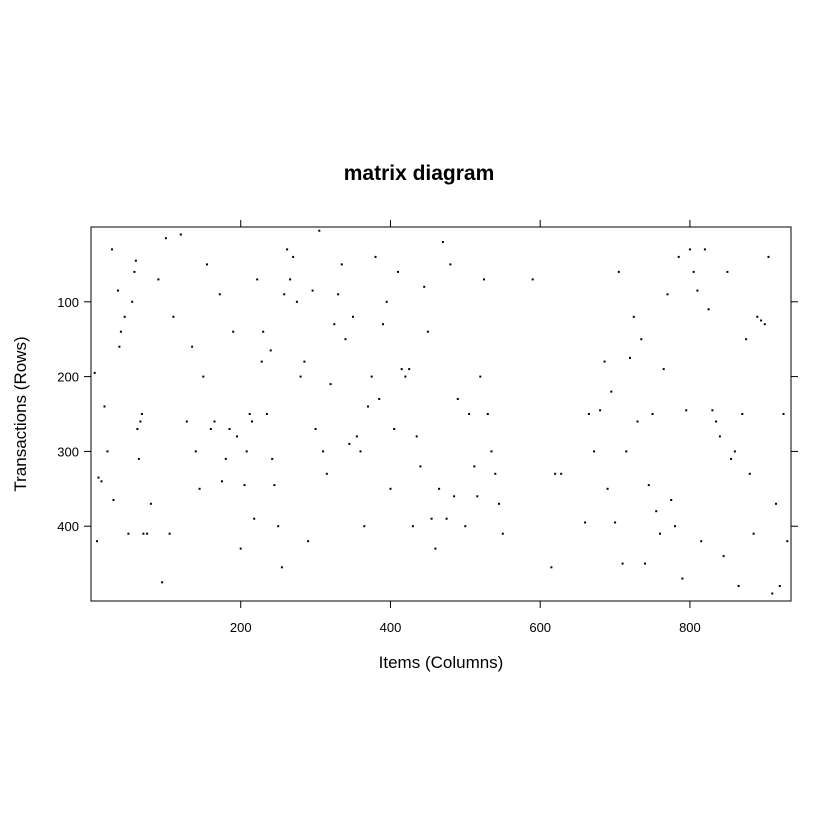 The image size is (840, 840). What do you see at coordinates (540, 627) in the screenshot?
I see `x-tick-label: 600` at bounding box center [540, 627].